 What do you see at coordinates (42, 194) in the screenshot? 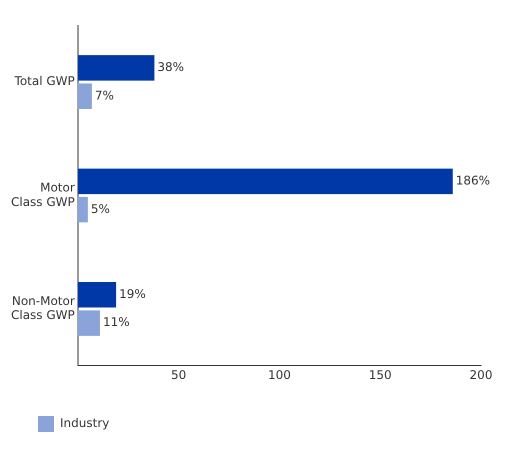
I see `y-tick-label: Motor Class GWP` at bounding box center [42, 194].